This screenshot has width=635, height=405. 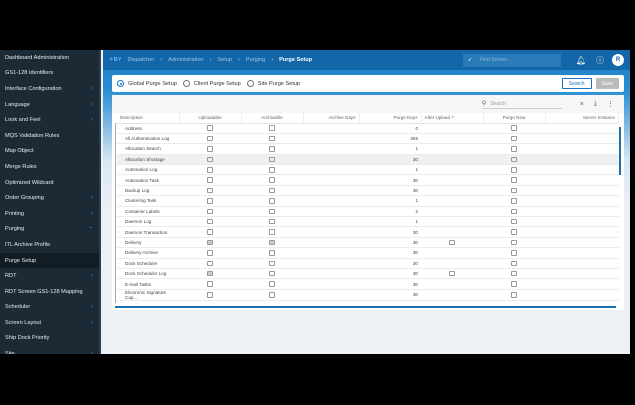 What do you see at coordinates (49, 136) in the screenshot?
I see `sidebar-item: MQS Validation Rules` at bounding box center [49, 136].